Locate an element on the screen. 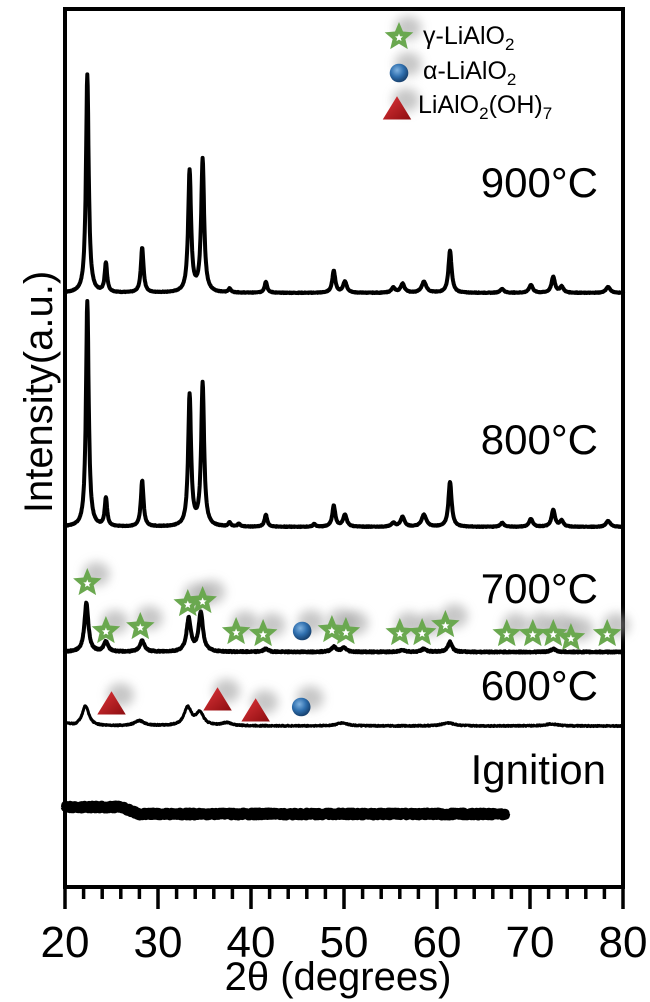 The image size is (650, 1002). x-tick-label: 20 is located at coordinates (65, 942).